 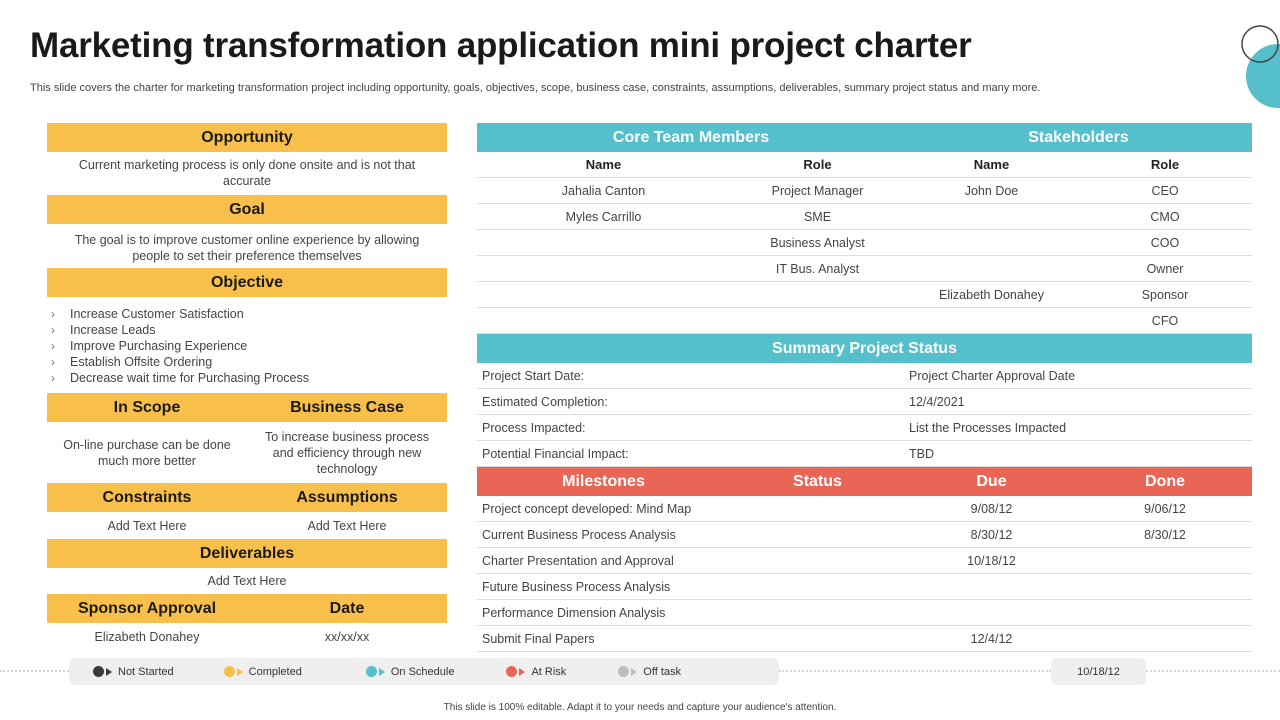 I want to click on summary-header-bar: Summary Project Status, so click(x=864, y=348).